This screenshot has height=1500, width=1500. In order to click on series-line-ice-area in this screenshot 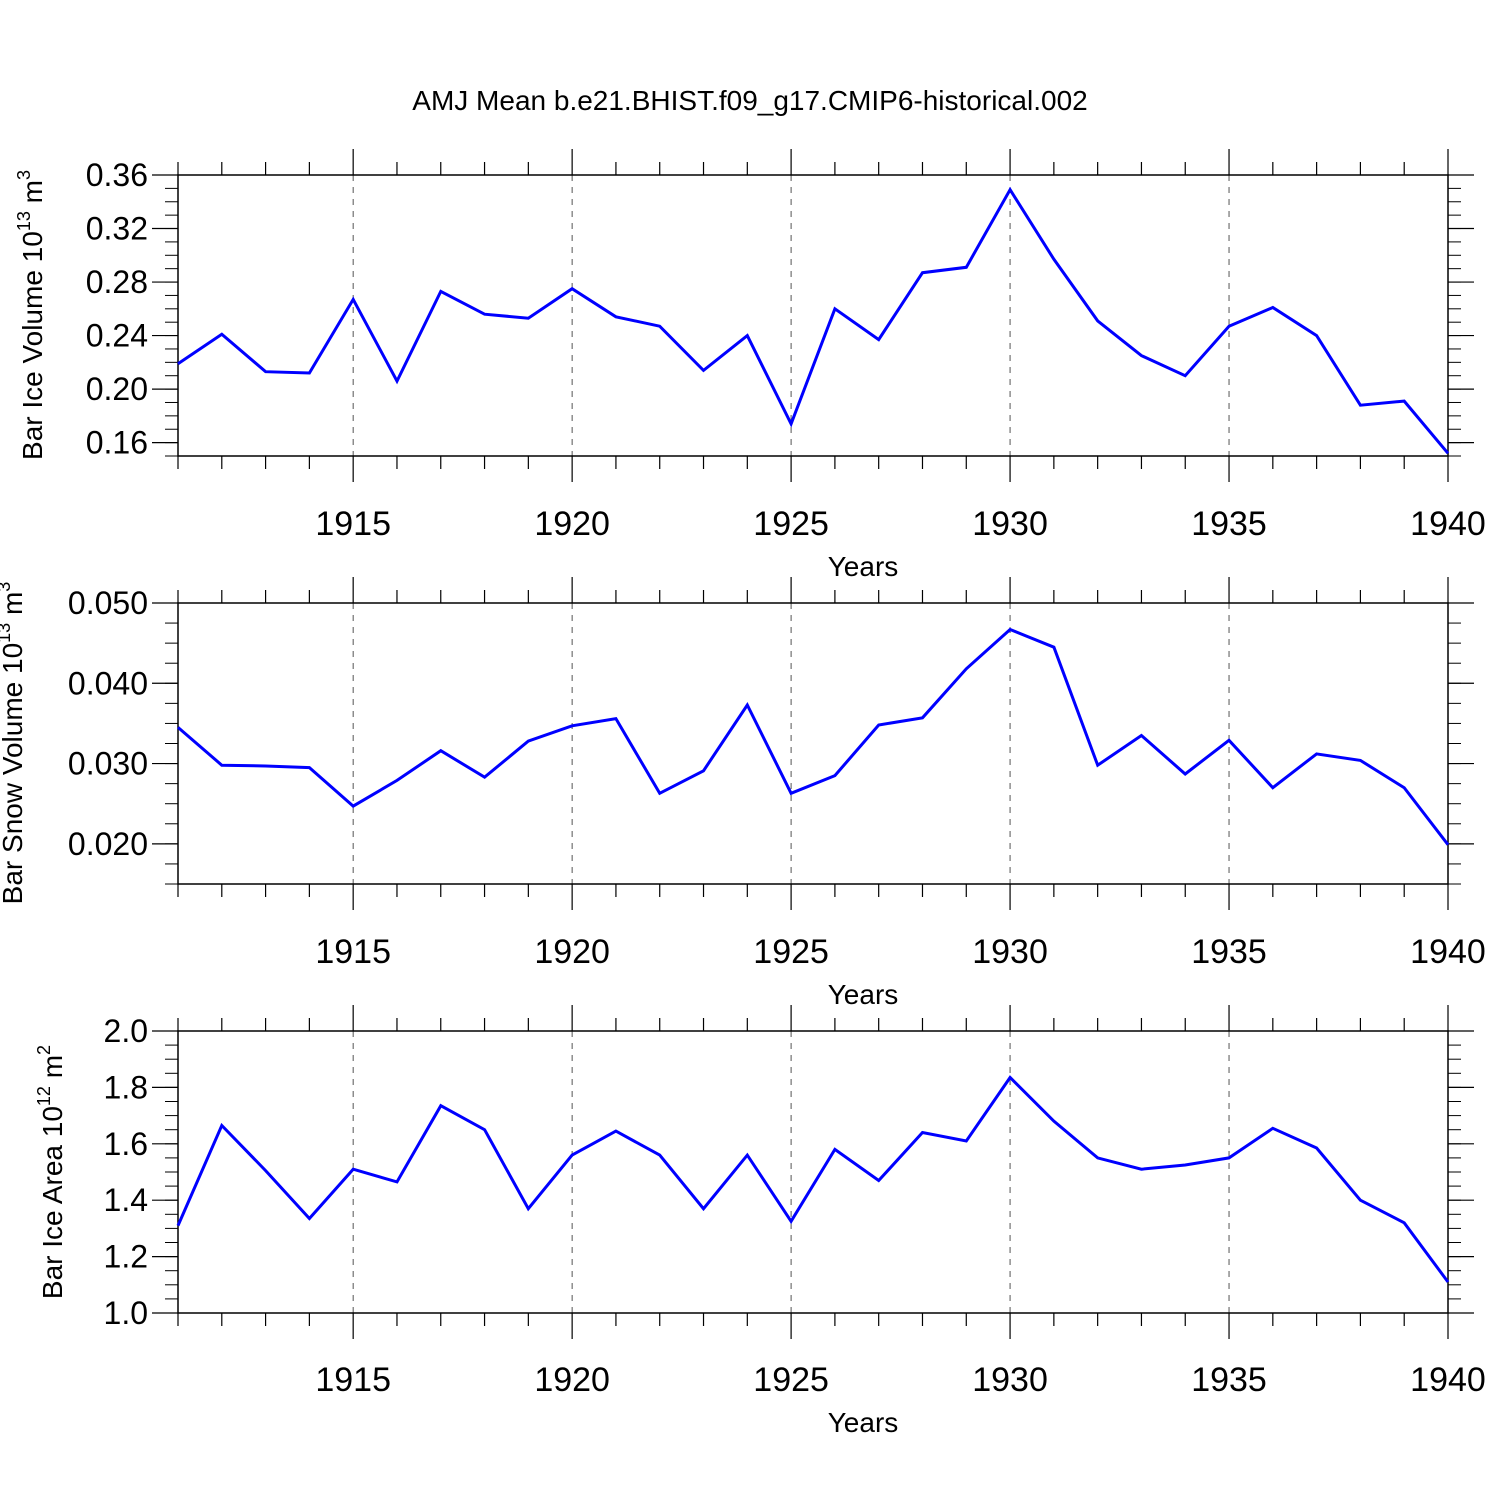, I will do `click(813, 1179)`.